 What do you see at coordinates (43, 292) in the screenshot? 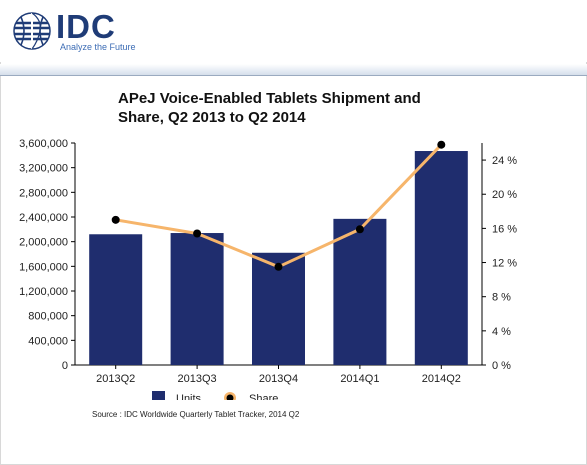
I see `y-left-tick-label: 1,200,000` at bounding box center [43, 292].